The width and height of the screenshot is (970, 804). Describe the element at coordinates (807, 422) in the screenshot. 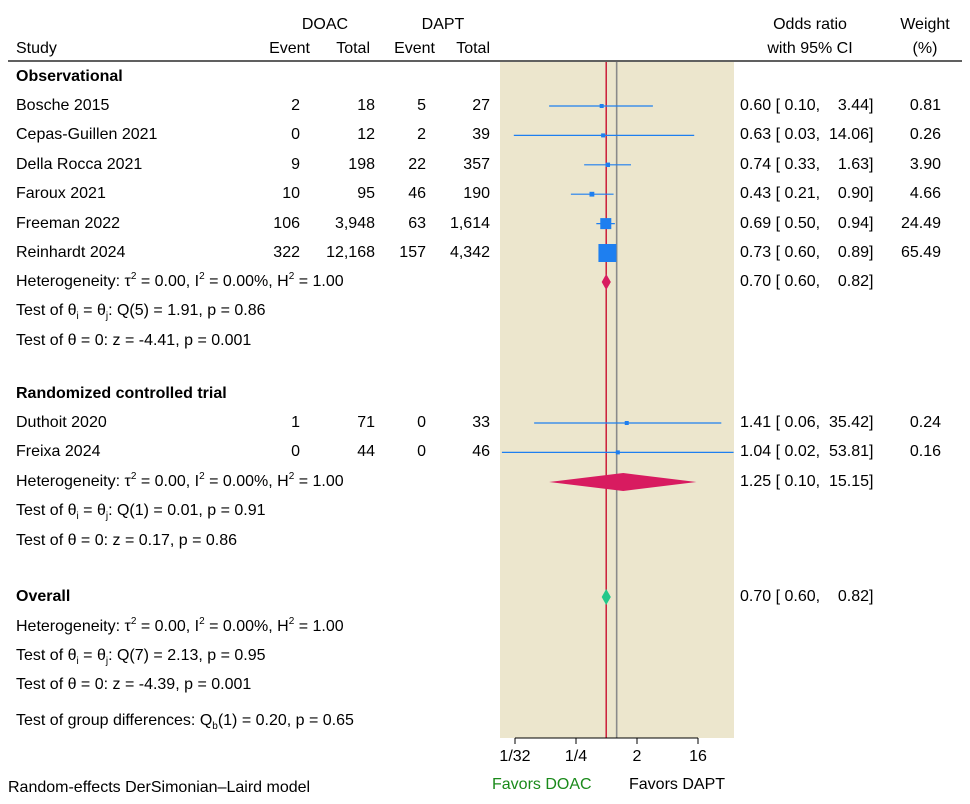

I see `or-ci-value: 1.41 [ 0.06, 35.42]` at that location.